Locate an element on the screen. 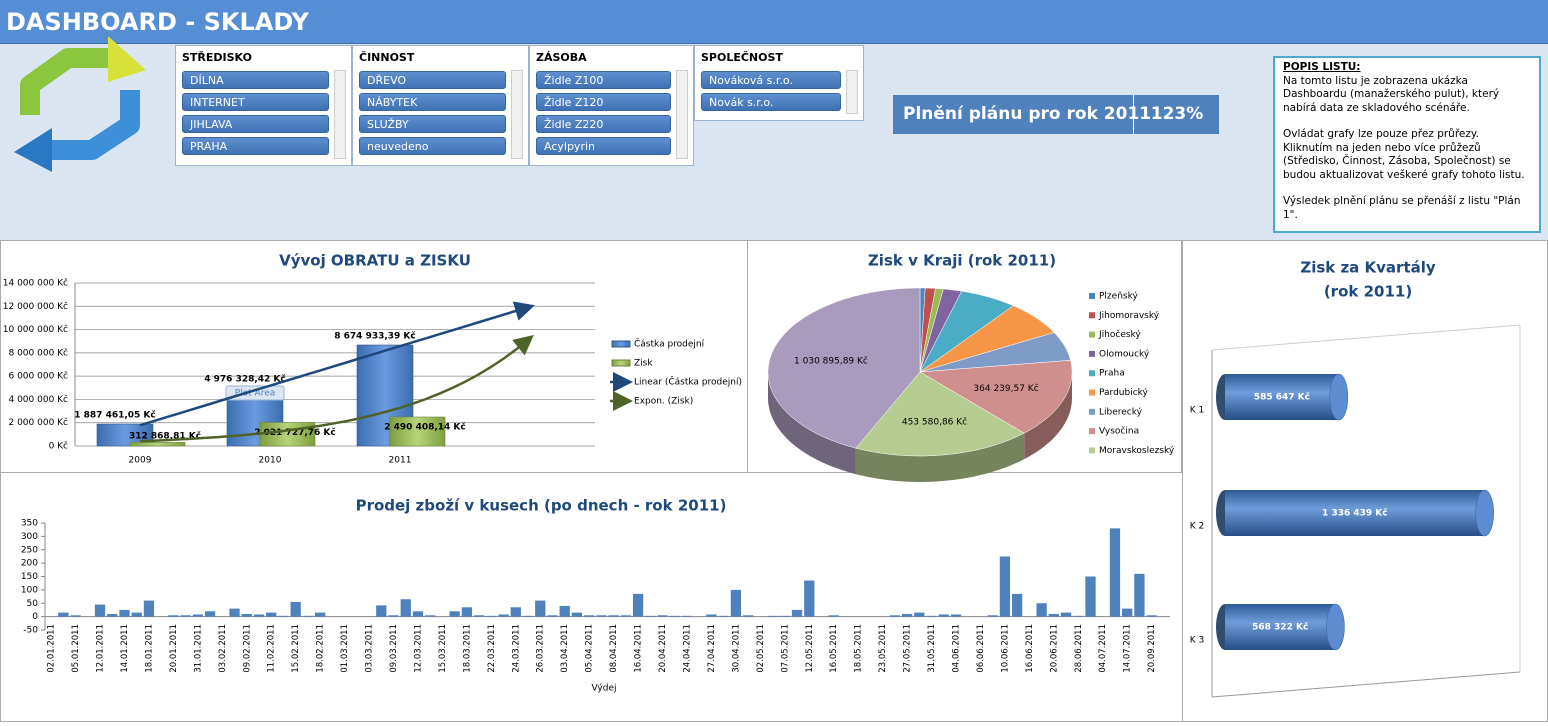 The height and width of the screenshot is (726, 1548). header-title: DASHBOARD - SKLADY is located at coordinates (774, 22).